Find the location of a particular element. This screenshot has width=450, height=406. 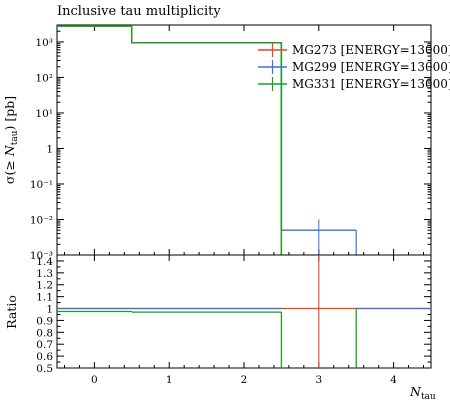

x-tick-label: 4 is located at coordinates (393, 380).